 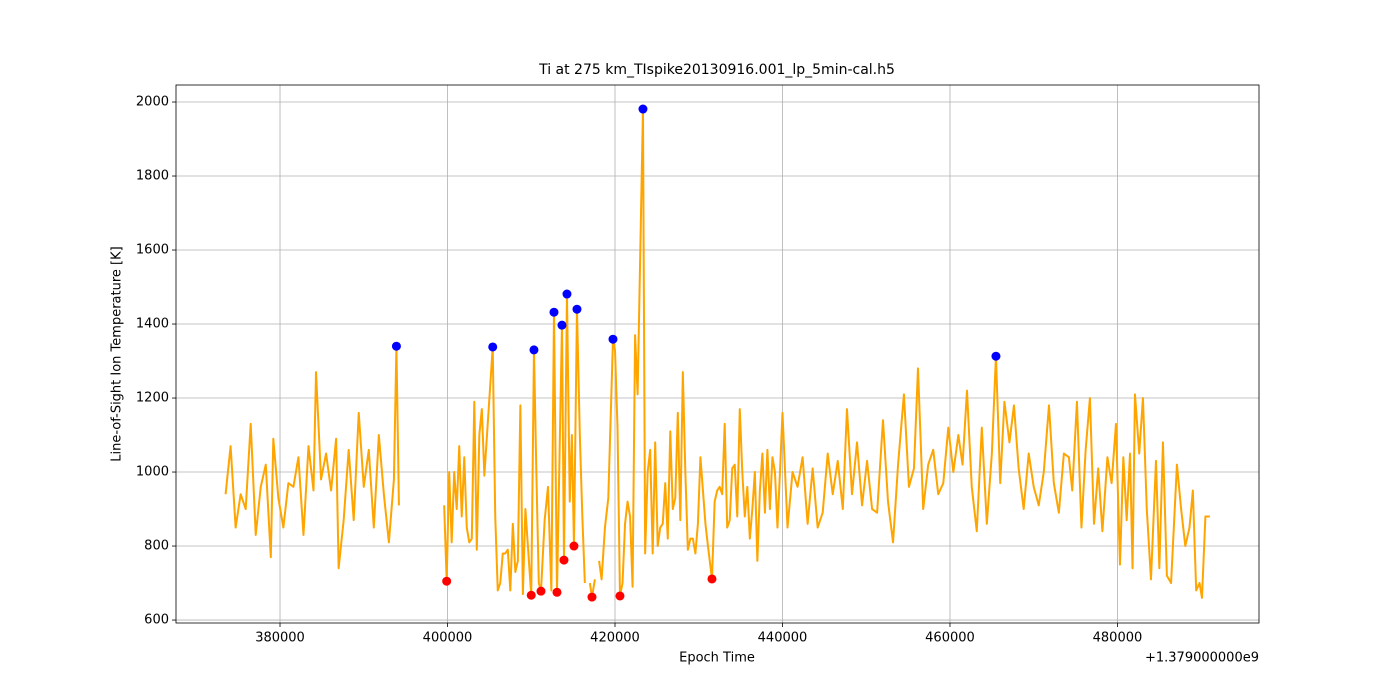 I want to click on y-axis-label: Line-of-Sight Ion Temperature [K], so click(x=117, y=353).